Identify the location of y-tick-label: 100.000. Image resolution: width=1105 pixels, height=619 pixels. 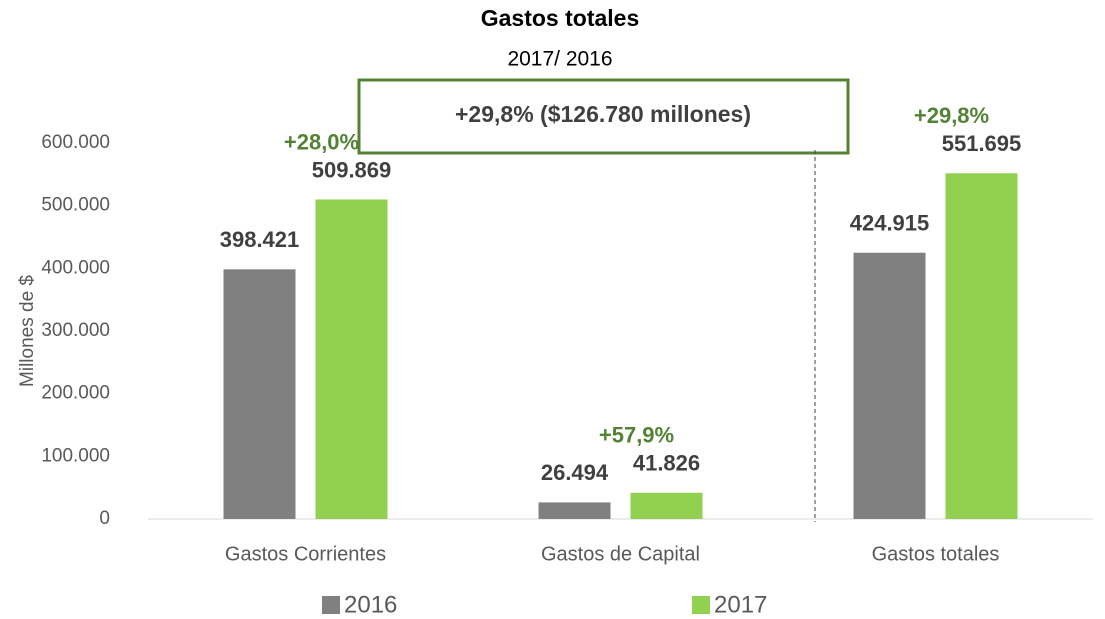
(75, 455).